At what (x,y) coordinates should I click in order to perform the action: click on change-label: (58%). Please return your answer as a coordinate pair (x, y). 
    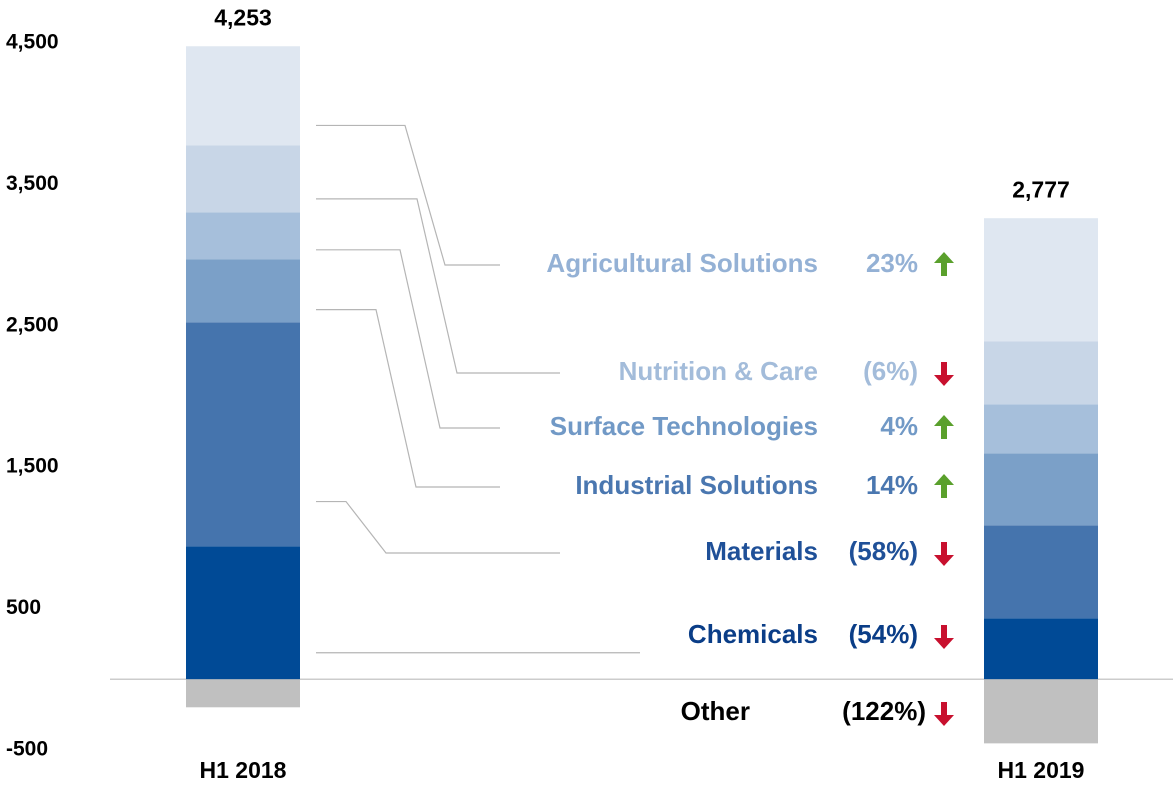
    Looking at the image, I should click on (883, 551).